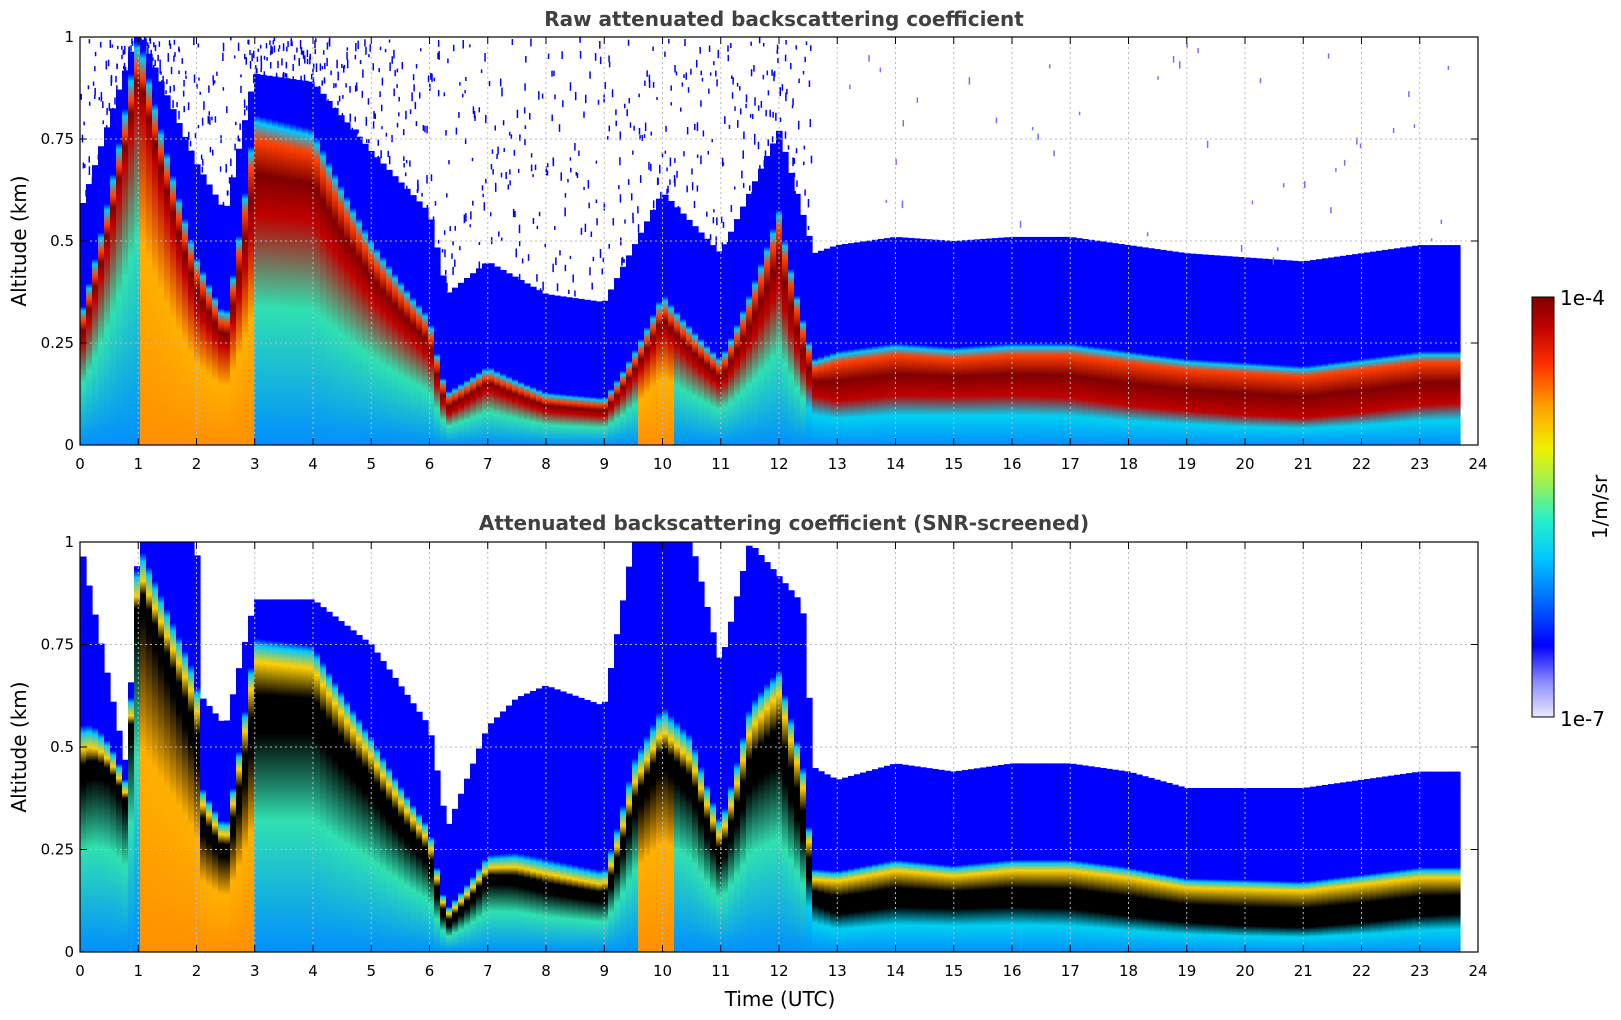  What do you see at coordinates (19, 240) in the screenshot?
I see `raw-y-axis-label: Altitude (km)` at bounding box center [19, 240].